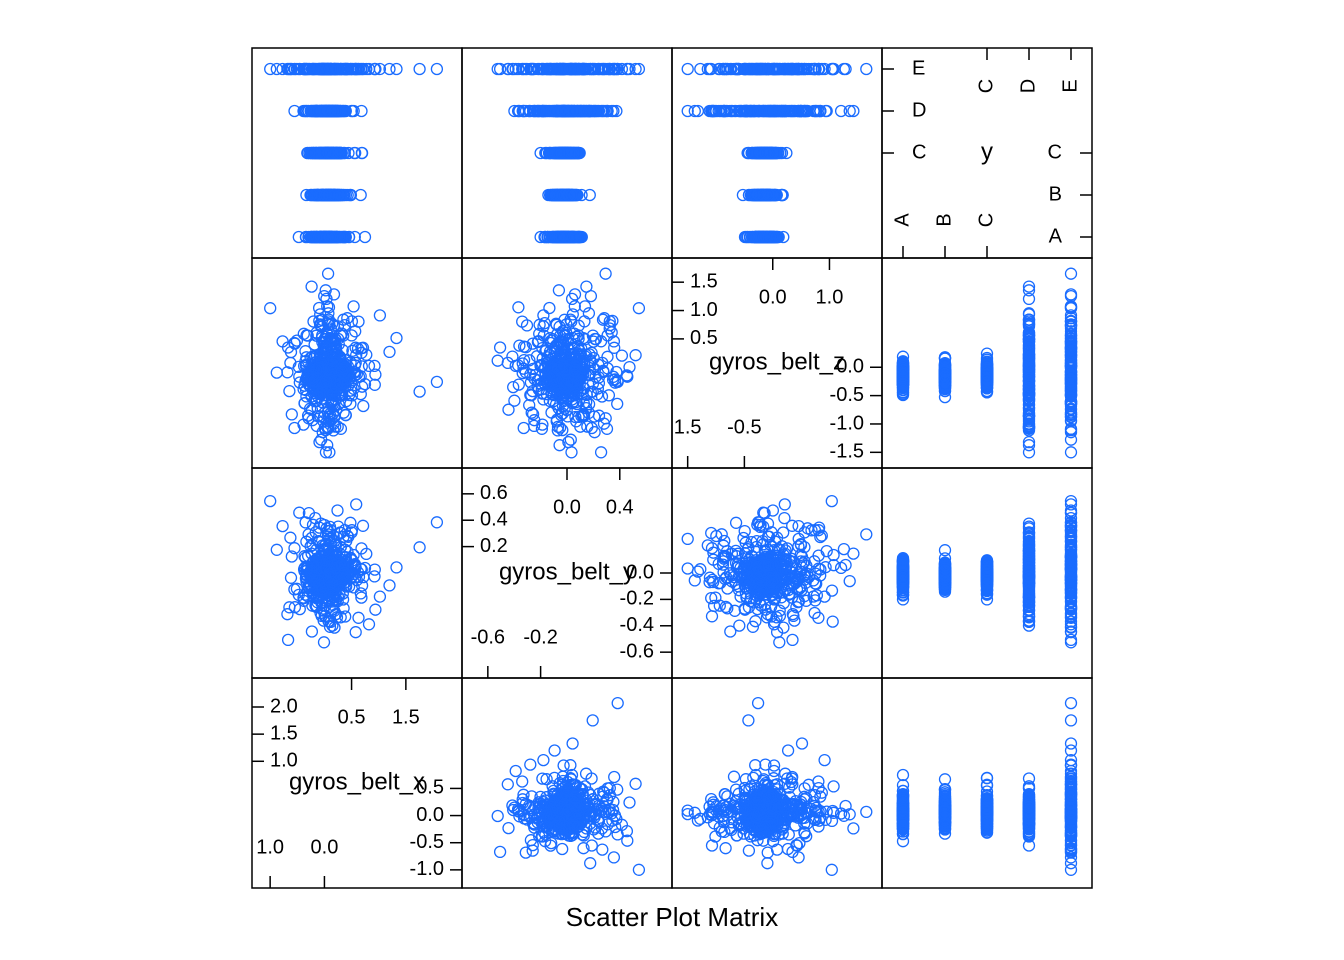 The image size is (1344, 960). I want to click on panel-gyros_belt_x-vs-y, so click(354, 153).